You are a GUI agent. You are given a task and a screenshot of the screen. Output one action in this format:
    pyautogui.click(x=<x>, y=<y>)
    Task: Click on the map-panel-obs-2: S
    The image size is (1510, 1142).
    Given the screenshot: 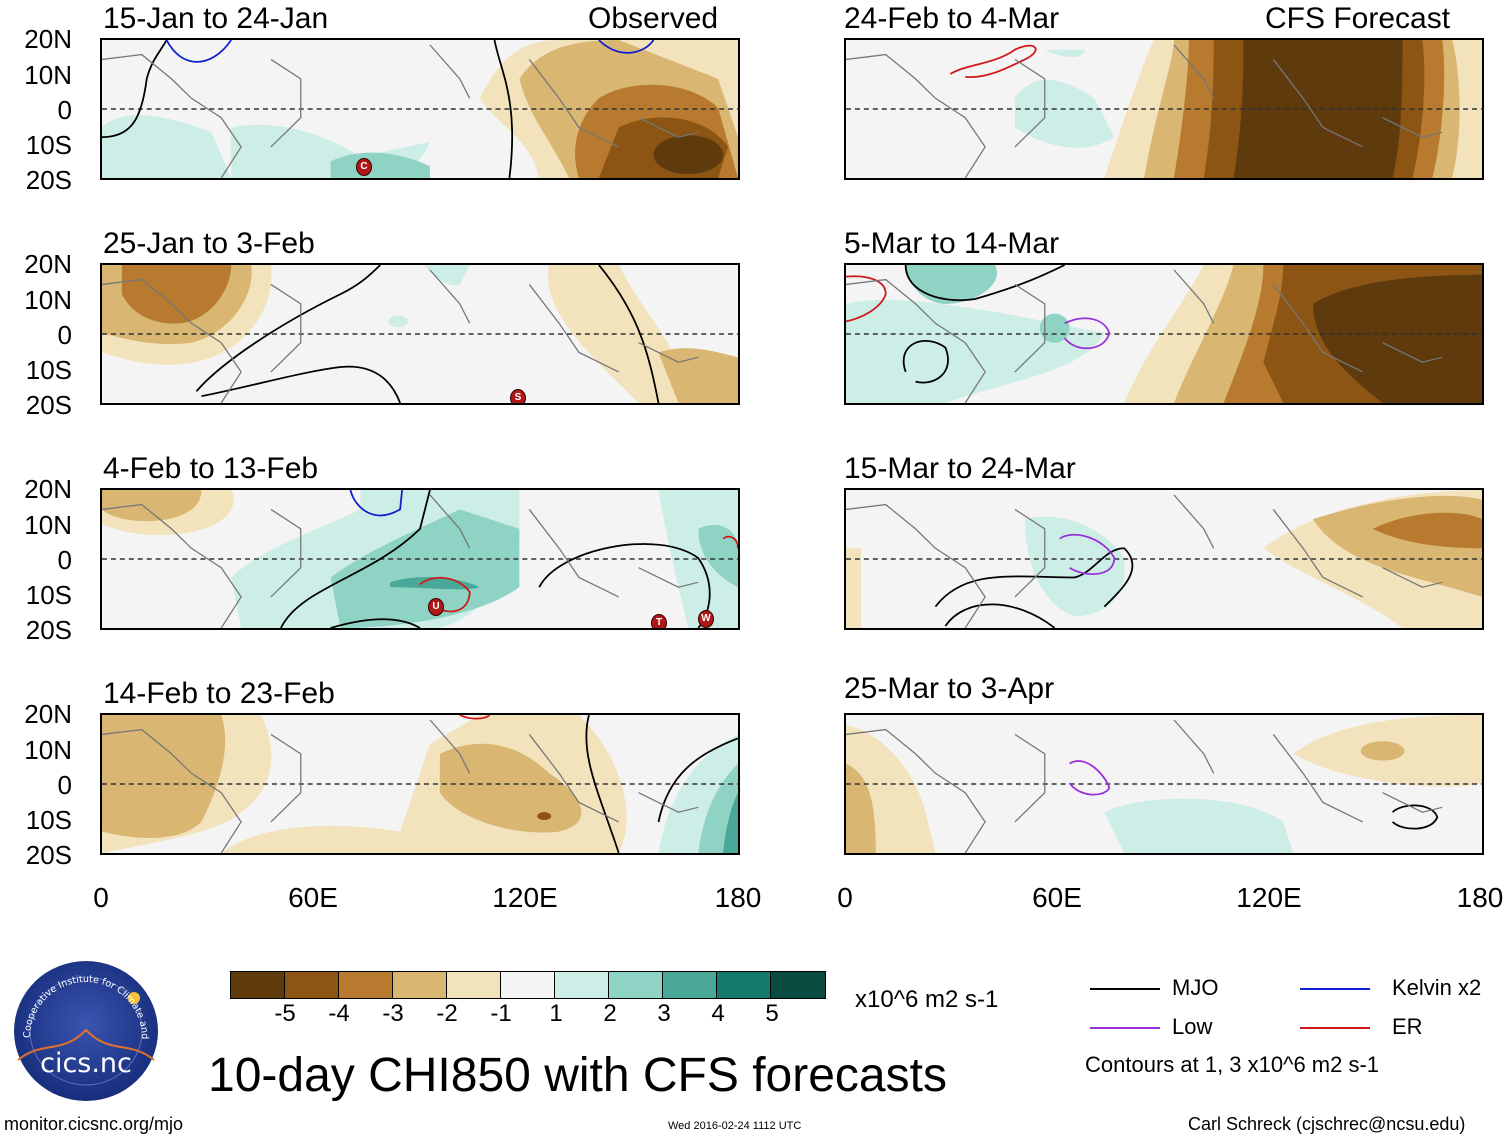 What is the action you would take?
    pyautogui.click(x=420, y=334)
    